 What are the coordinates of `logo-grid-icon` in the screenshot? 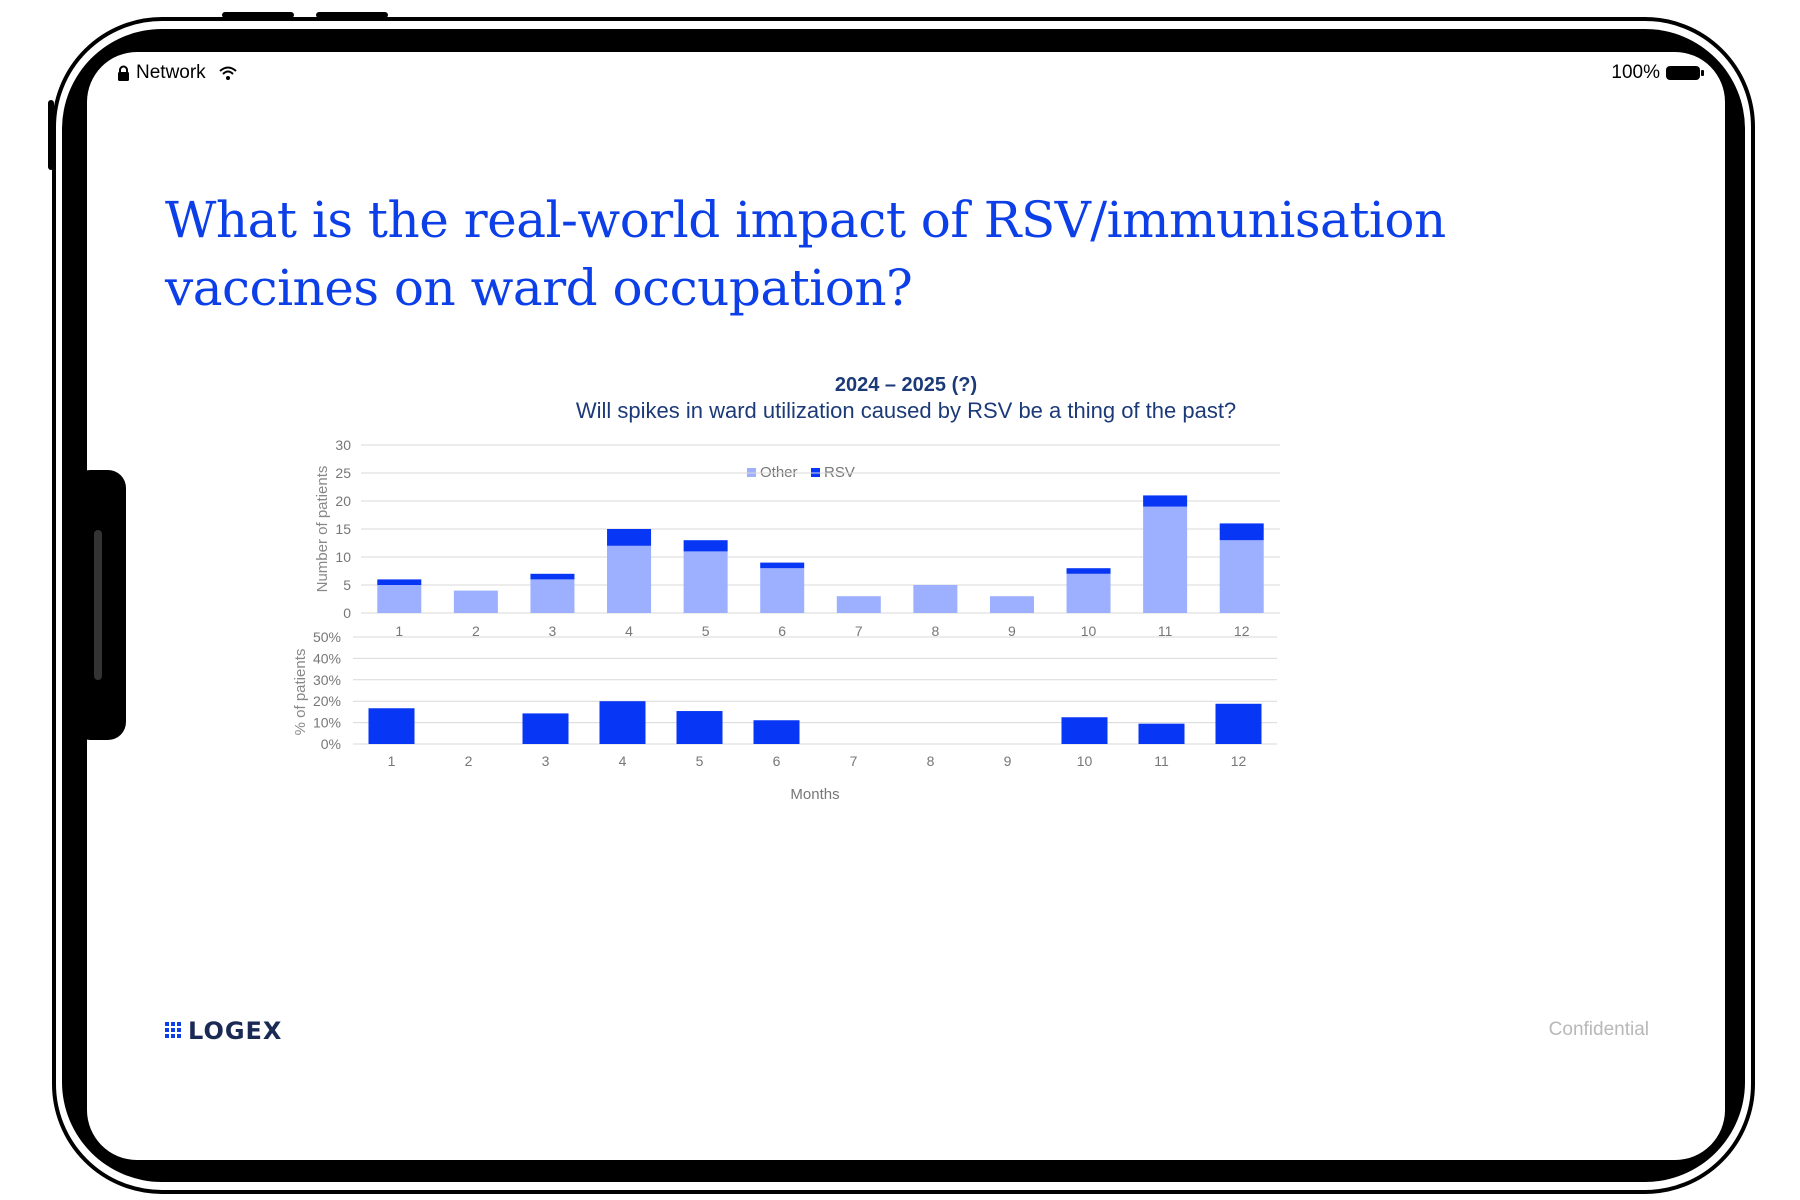 It's located at (173, 1030).